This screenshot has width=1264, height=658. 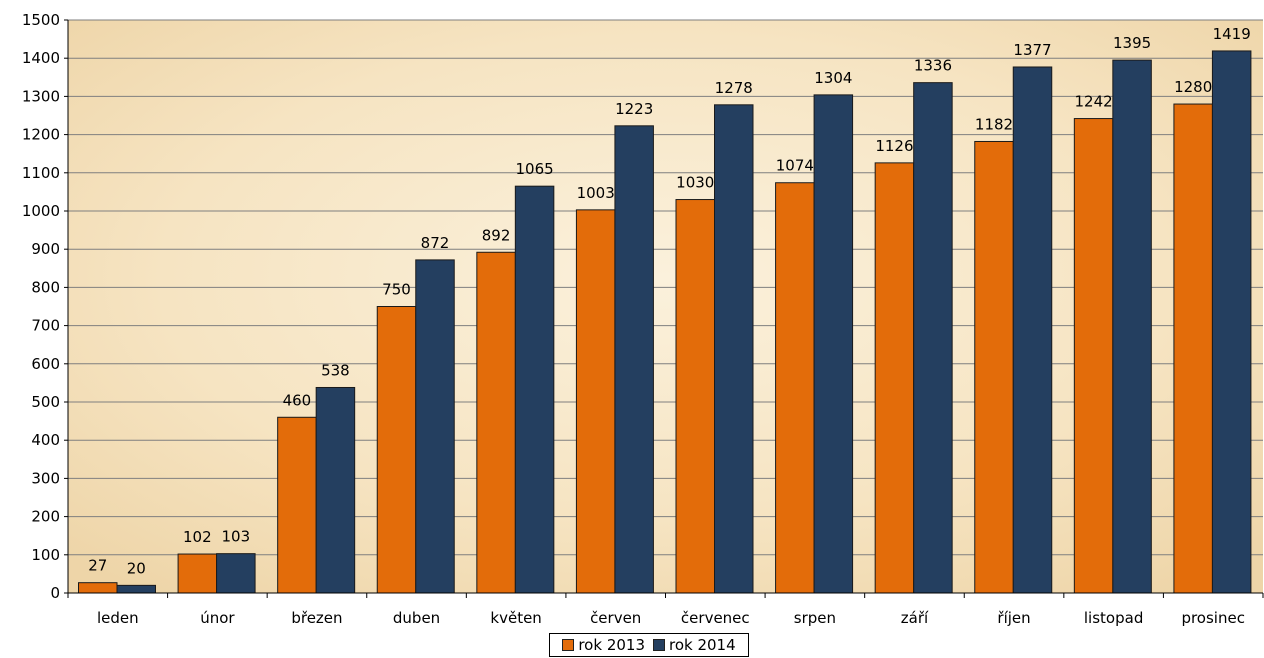 I want to click on data-label: 1242, so click(x=1093, y=102).